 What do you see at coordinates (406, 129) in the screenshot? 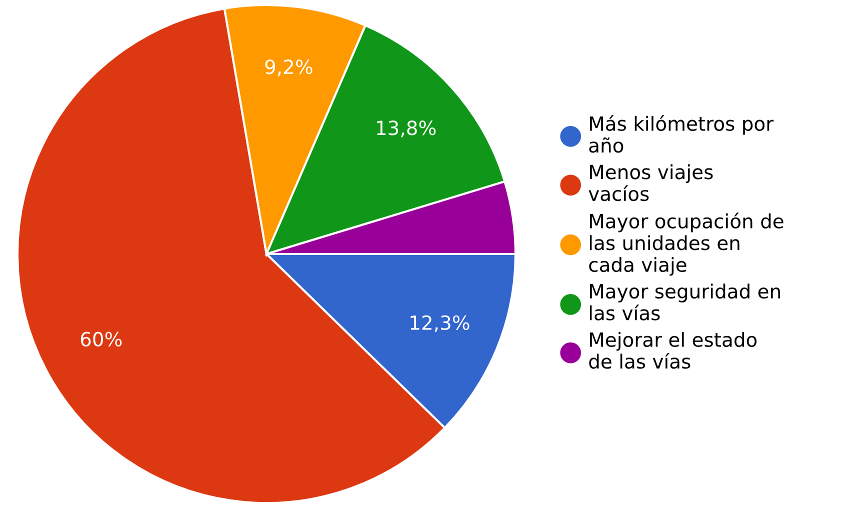
I see `data-label: 13,8%` at bounding box center [406, 129].